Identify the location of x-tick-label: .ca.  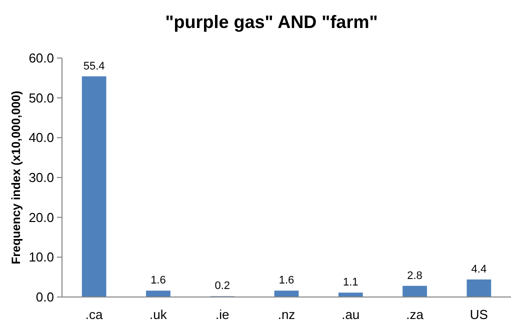
(94, 314).